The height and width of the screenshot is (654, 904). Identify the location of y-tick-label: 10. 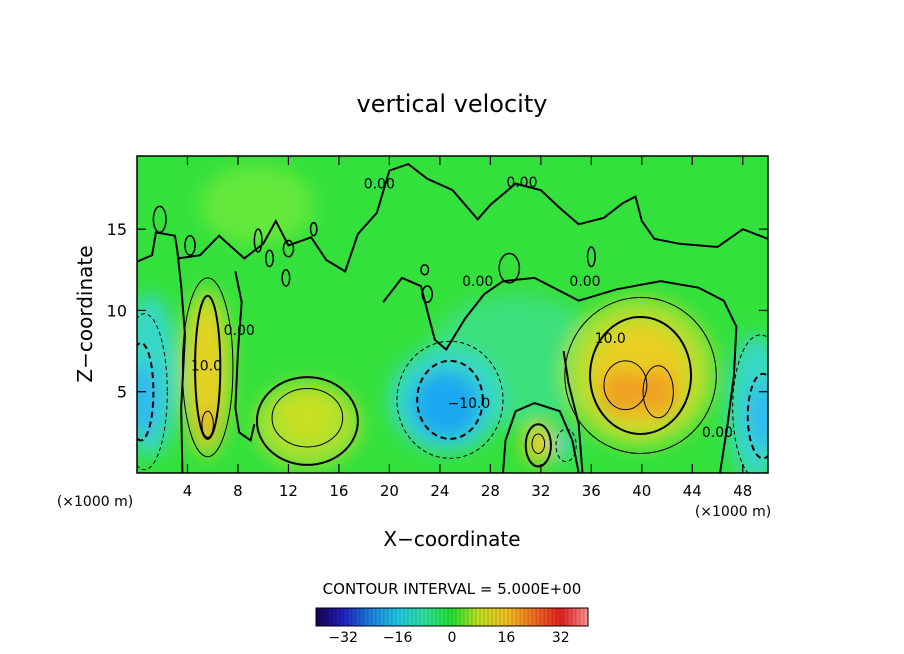
(117, 310).